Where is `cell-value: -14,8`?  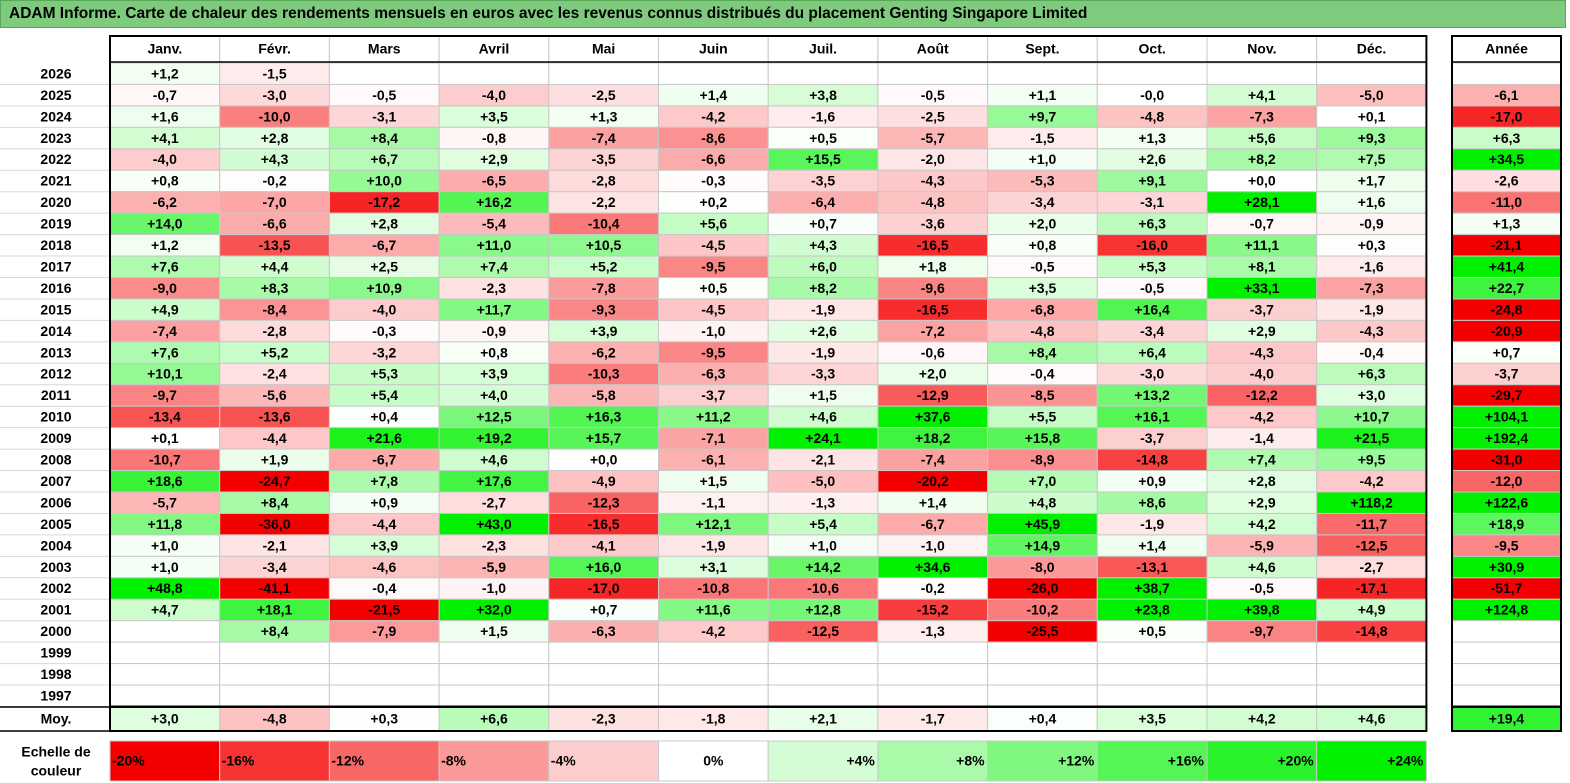 cell-value: -14,8 is located at coordinates (1372, 631).